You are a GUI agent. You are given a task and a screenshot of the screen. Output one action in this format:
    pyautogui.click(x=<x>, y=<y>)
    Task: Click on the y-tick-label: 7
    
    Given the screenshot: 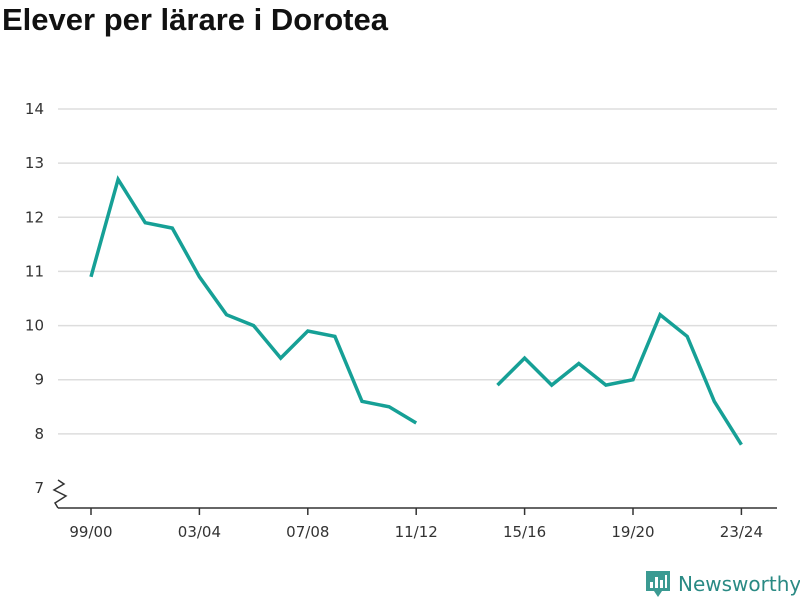 What is the action you would take?
    pyautogui.click(x=39, y=488)
    